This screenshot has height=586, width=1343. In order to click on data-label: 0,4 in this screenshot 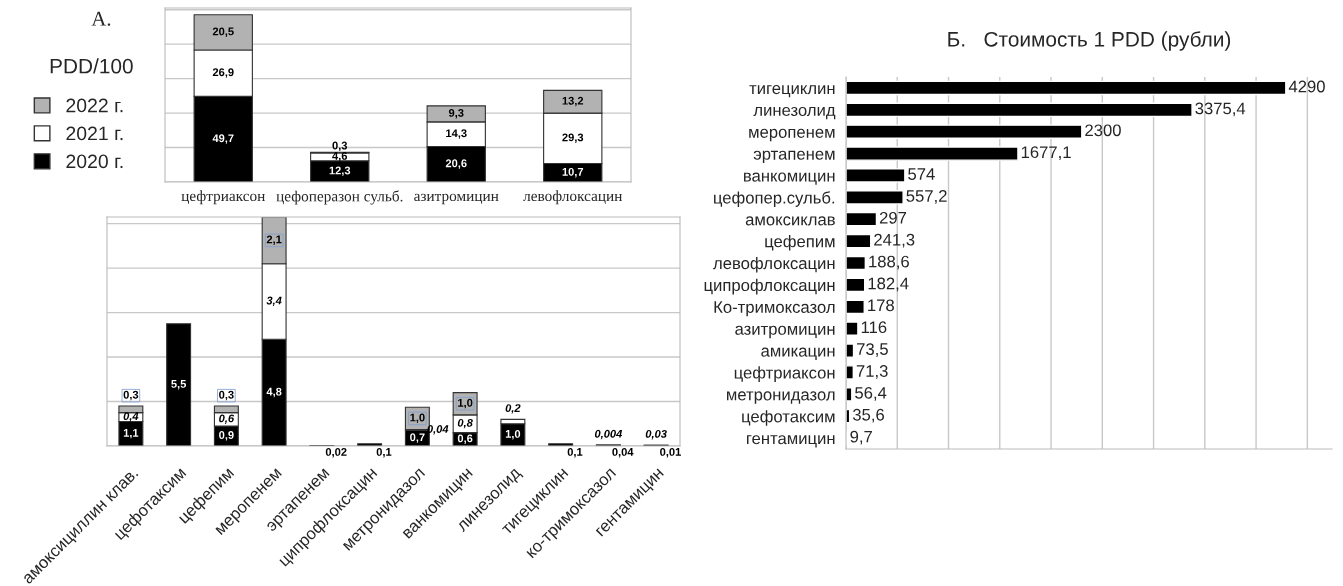, I will do `click(131, 417)`.